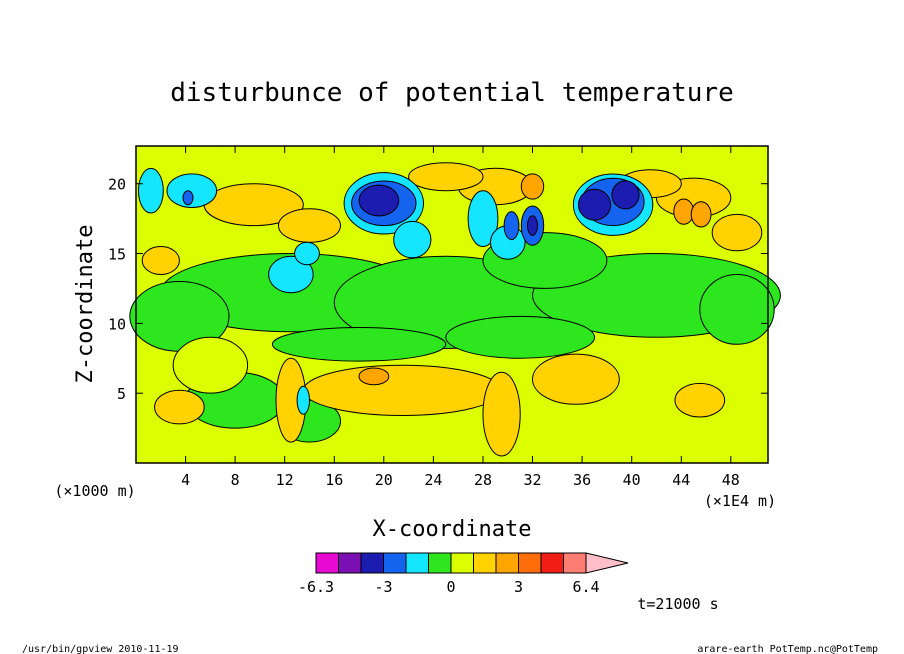 The image size is (904, 654). Describe the element at coordinates (117, 324) in the screenshot. I see `y-tick-label-10: 10` at that location.